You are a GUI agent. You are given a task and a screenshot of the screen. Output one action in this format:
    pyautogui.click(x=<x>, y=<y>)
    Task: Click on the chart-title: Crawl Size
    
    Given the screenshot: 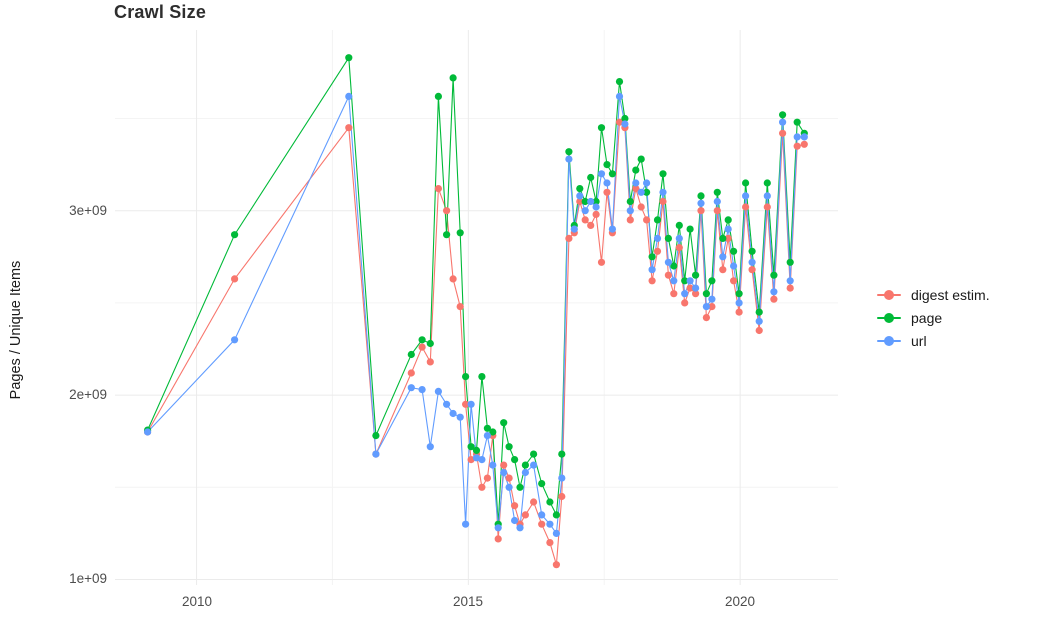 What is the action you would take?
    pyautogui.click(x=160, y=12)
    